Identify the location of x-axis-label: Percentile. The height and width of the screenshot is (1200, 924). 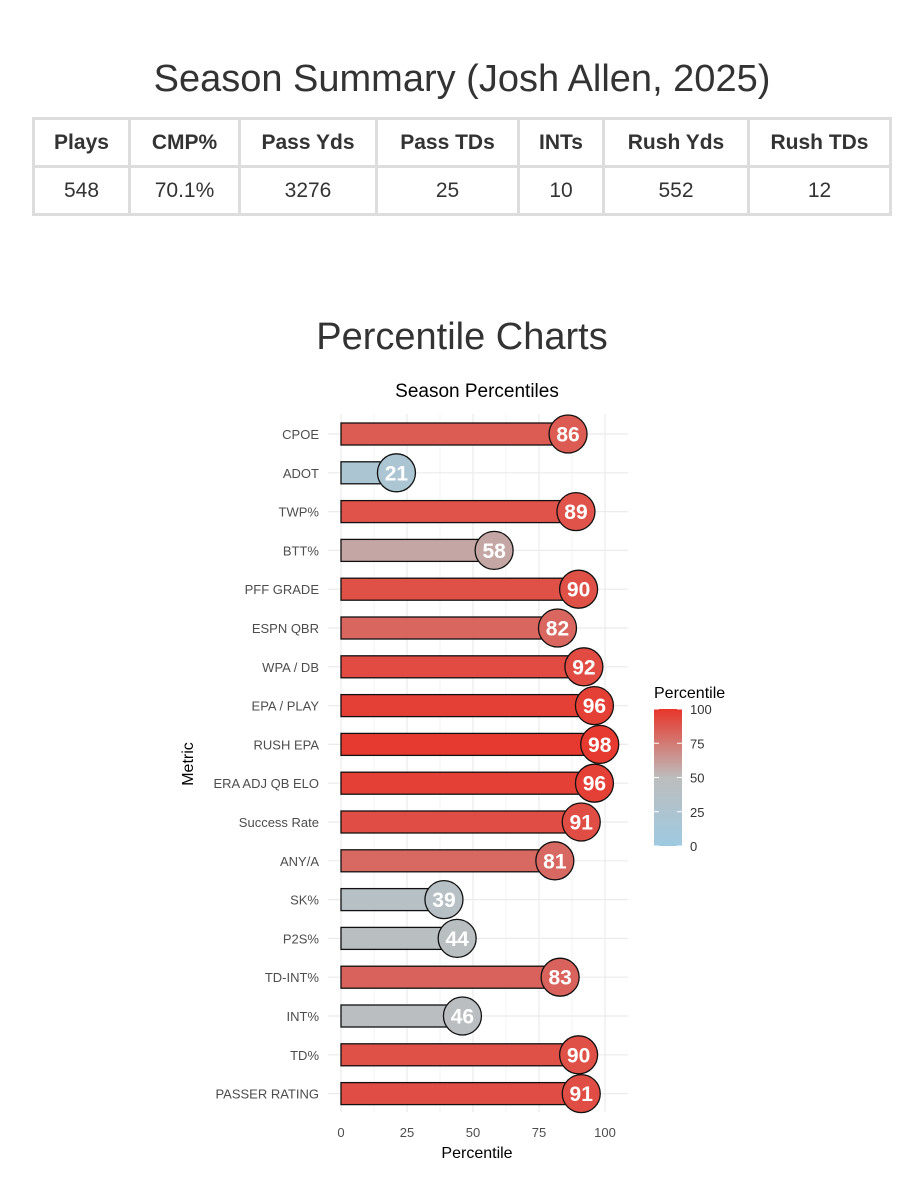
(476, 1153).